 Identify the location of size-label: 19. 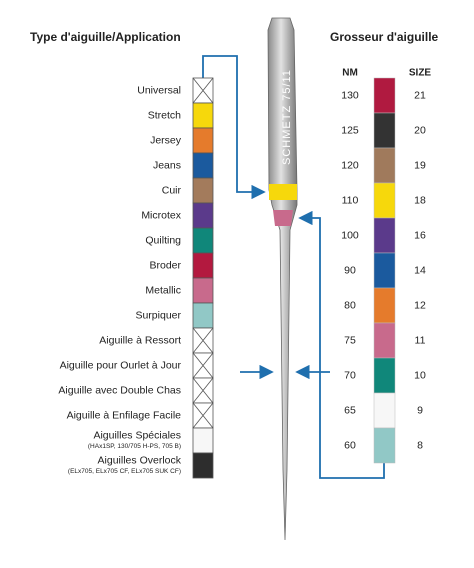
(420, 165).